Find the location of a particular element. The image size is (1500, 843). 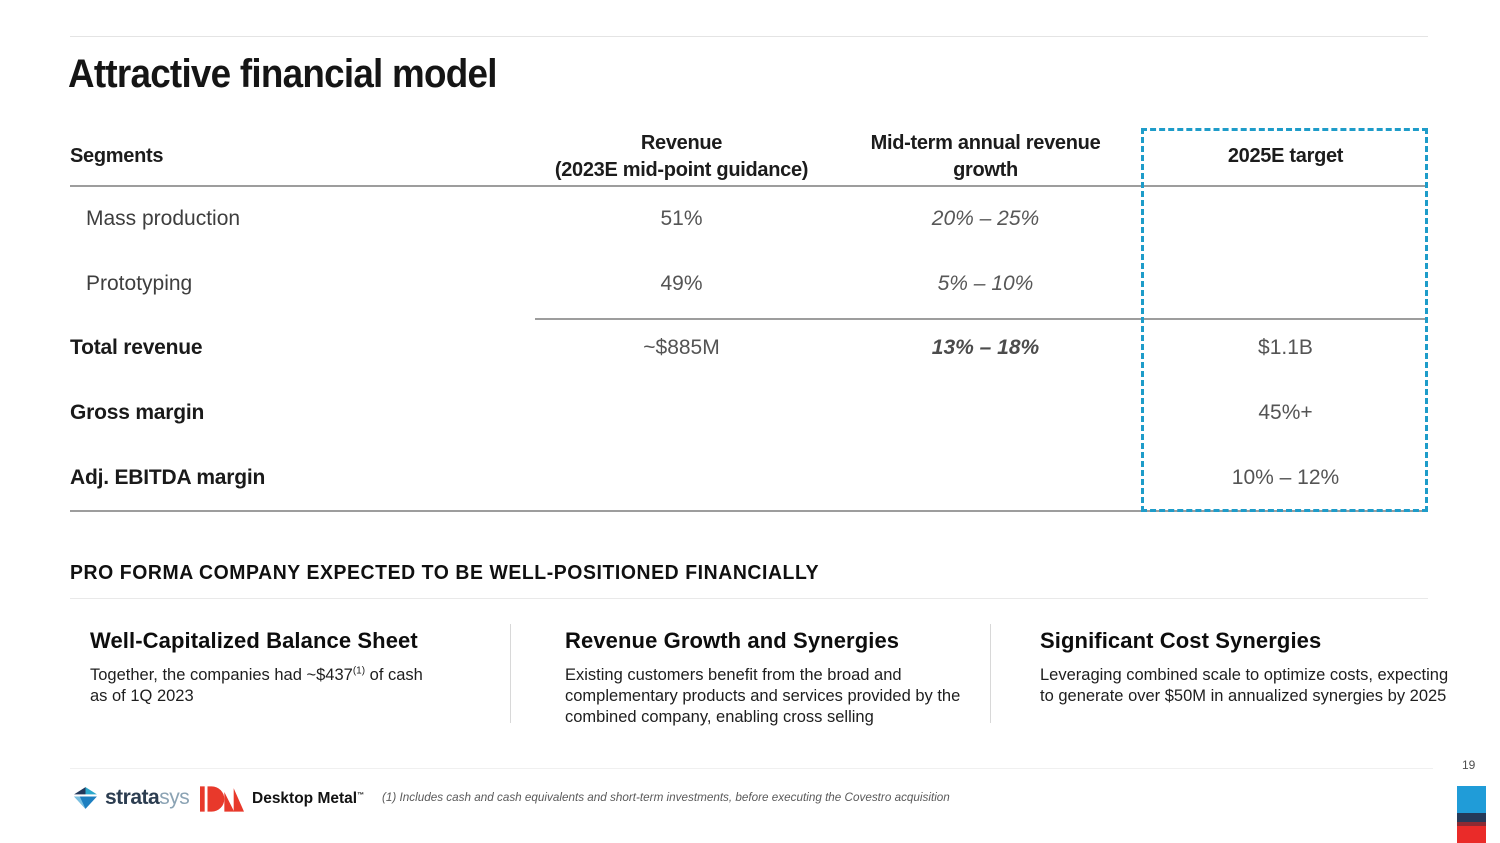

header-label: (2023E mid-point guidance) is located at coordinates (681, 169).